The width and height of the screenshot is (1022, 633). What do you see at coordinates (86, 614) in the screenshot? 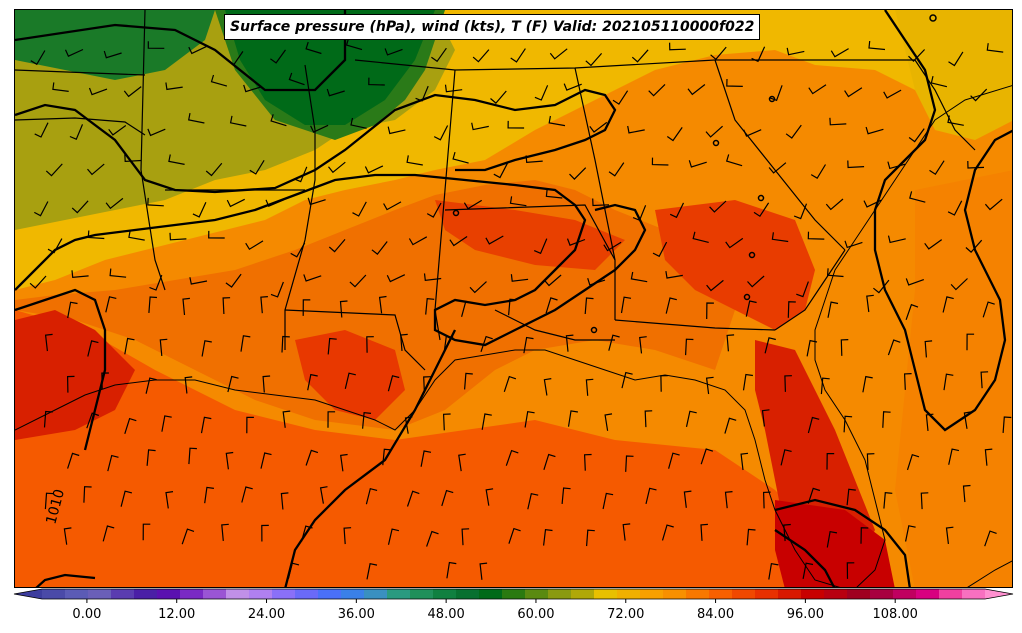
I see `colorbar-tick-label: 0.00` at bounding box center [86, 614].